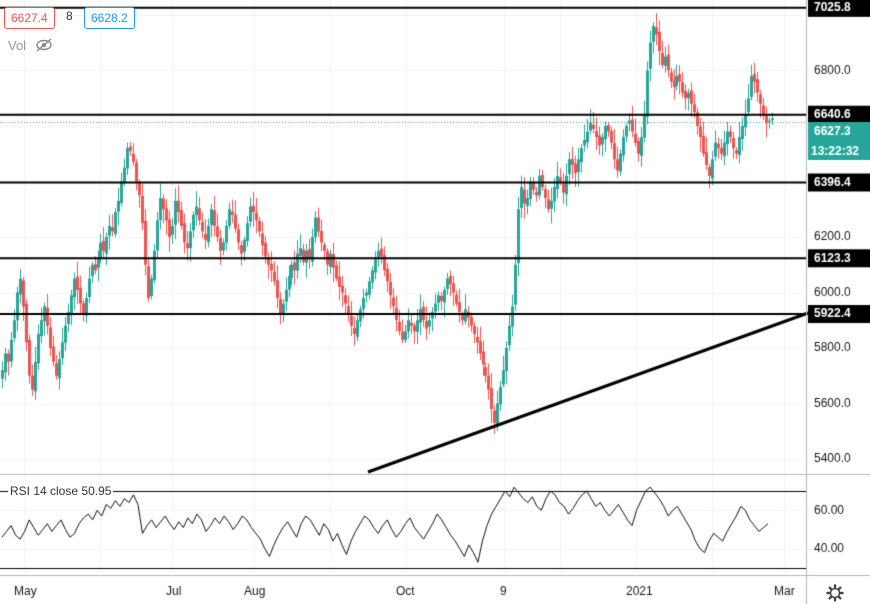  What do you see at coordinates (109, 18) in the screenshot?
I see `buy-price-box: 6628.2` at bounding box center [109, 18].